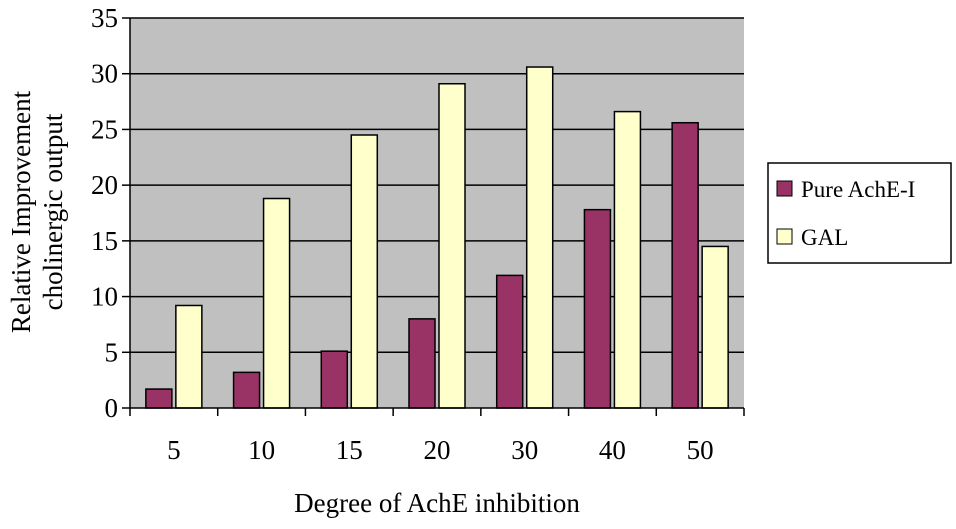  Describe the element at coordinates (104, 241) in the screenshot. I see `y-tick-label: 15` at that location.